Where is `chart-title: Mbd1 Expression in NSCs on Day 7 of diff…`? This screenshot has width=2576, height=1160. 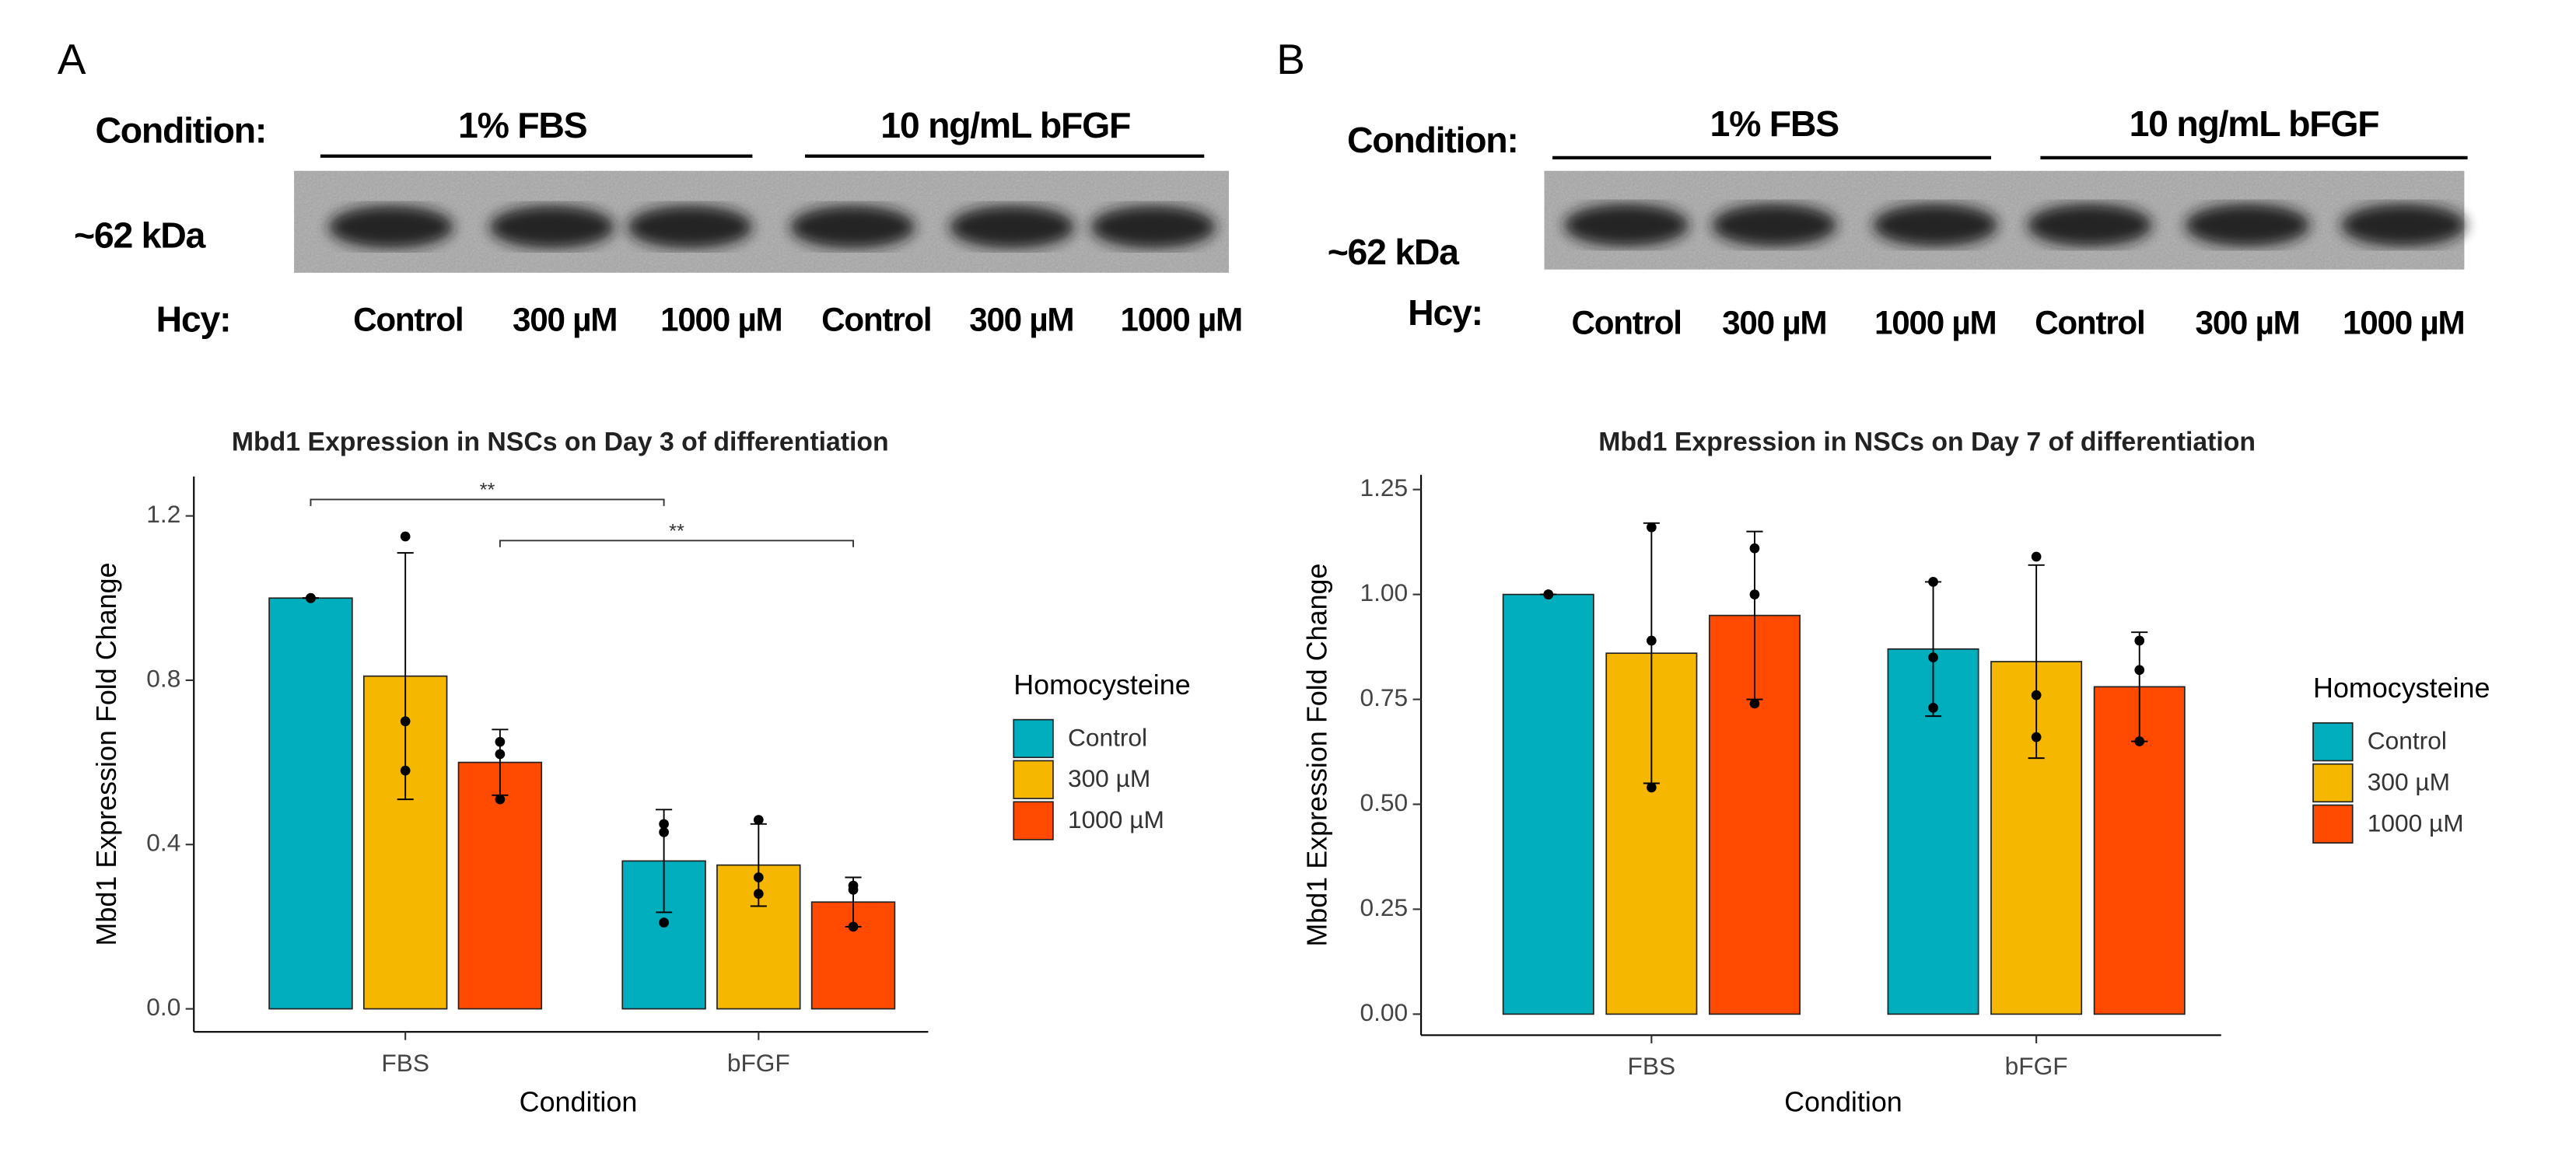 chart-title: Mbd1 Expression in NSCs on Day 7 of diff… is located at coordinates (1927, 442).